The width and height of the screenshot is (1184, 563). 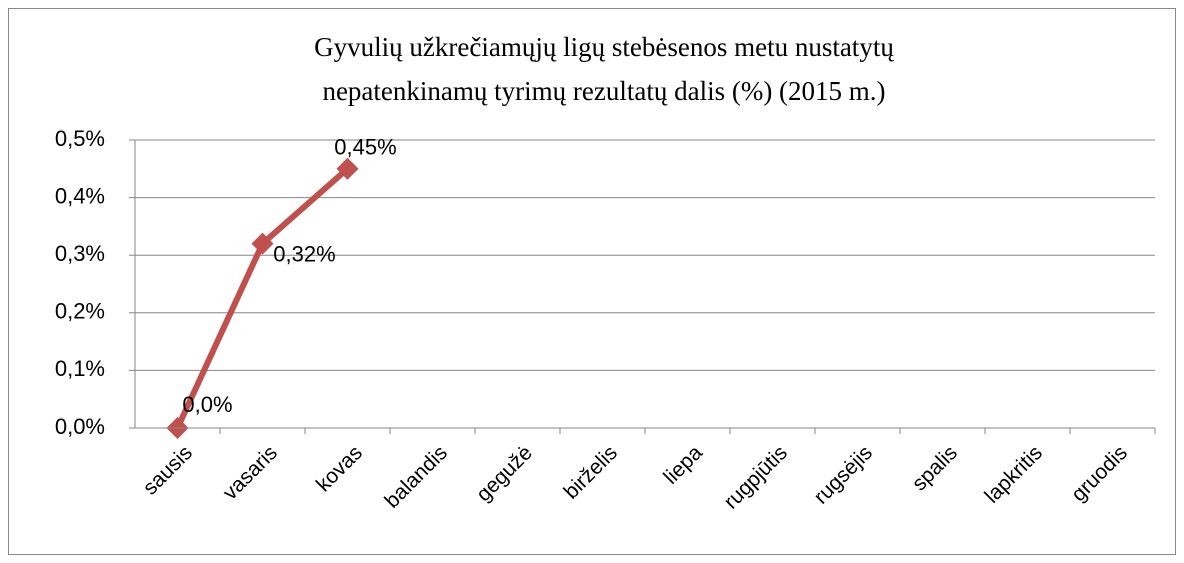 What do you see at coordinates (80, 138) in the screenshot?
I see `y-tick-label: 0,5%` at bounding box center [80, 138].